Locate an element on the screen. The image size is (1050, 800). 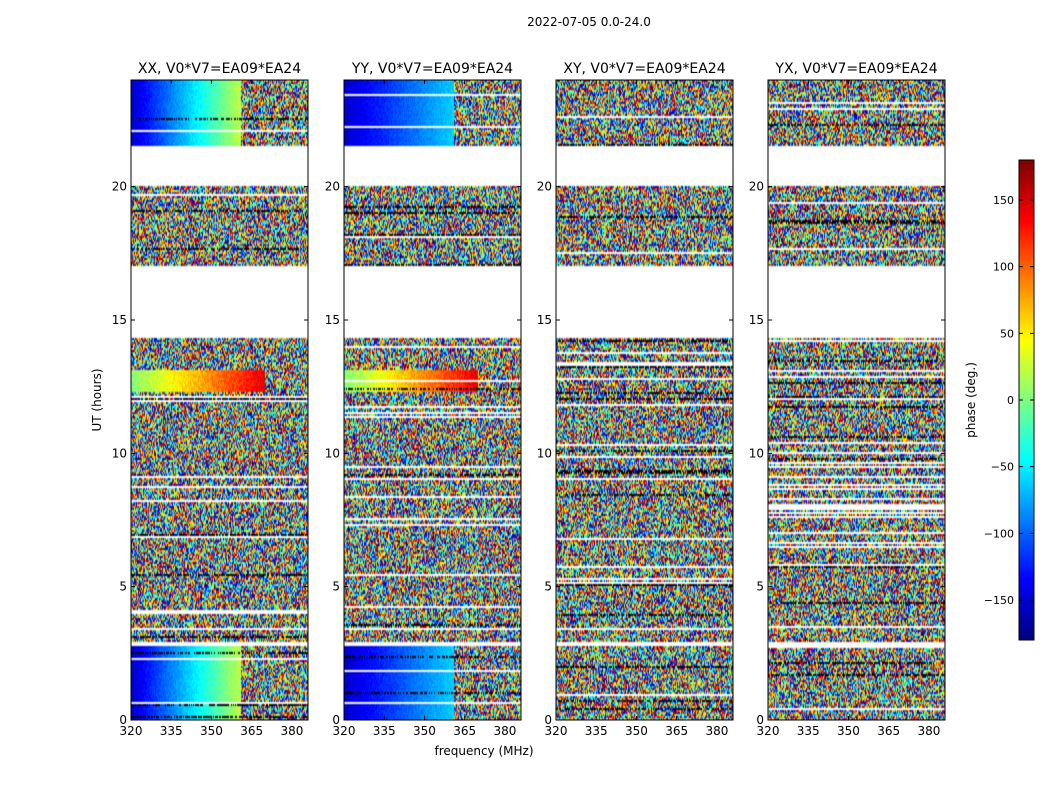
colorbar-tick-label: 0 is located at coordinates (1010, 400).